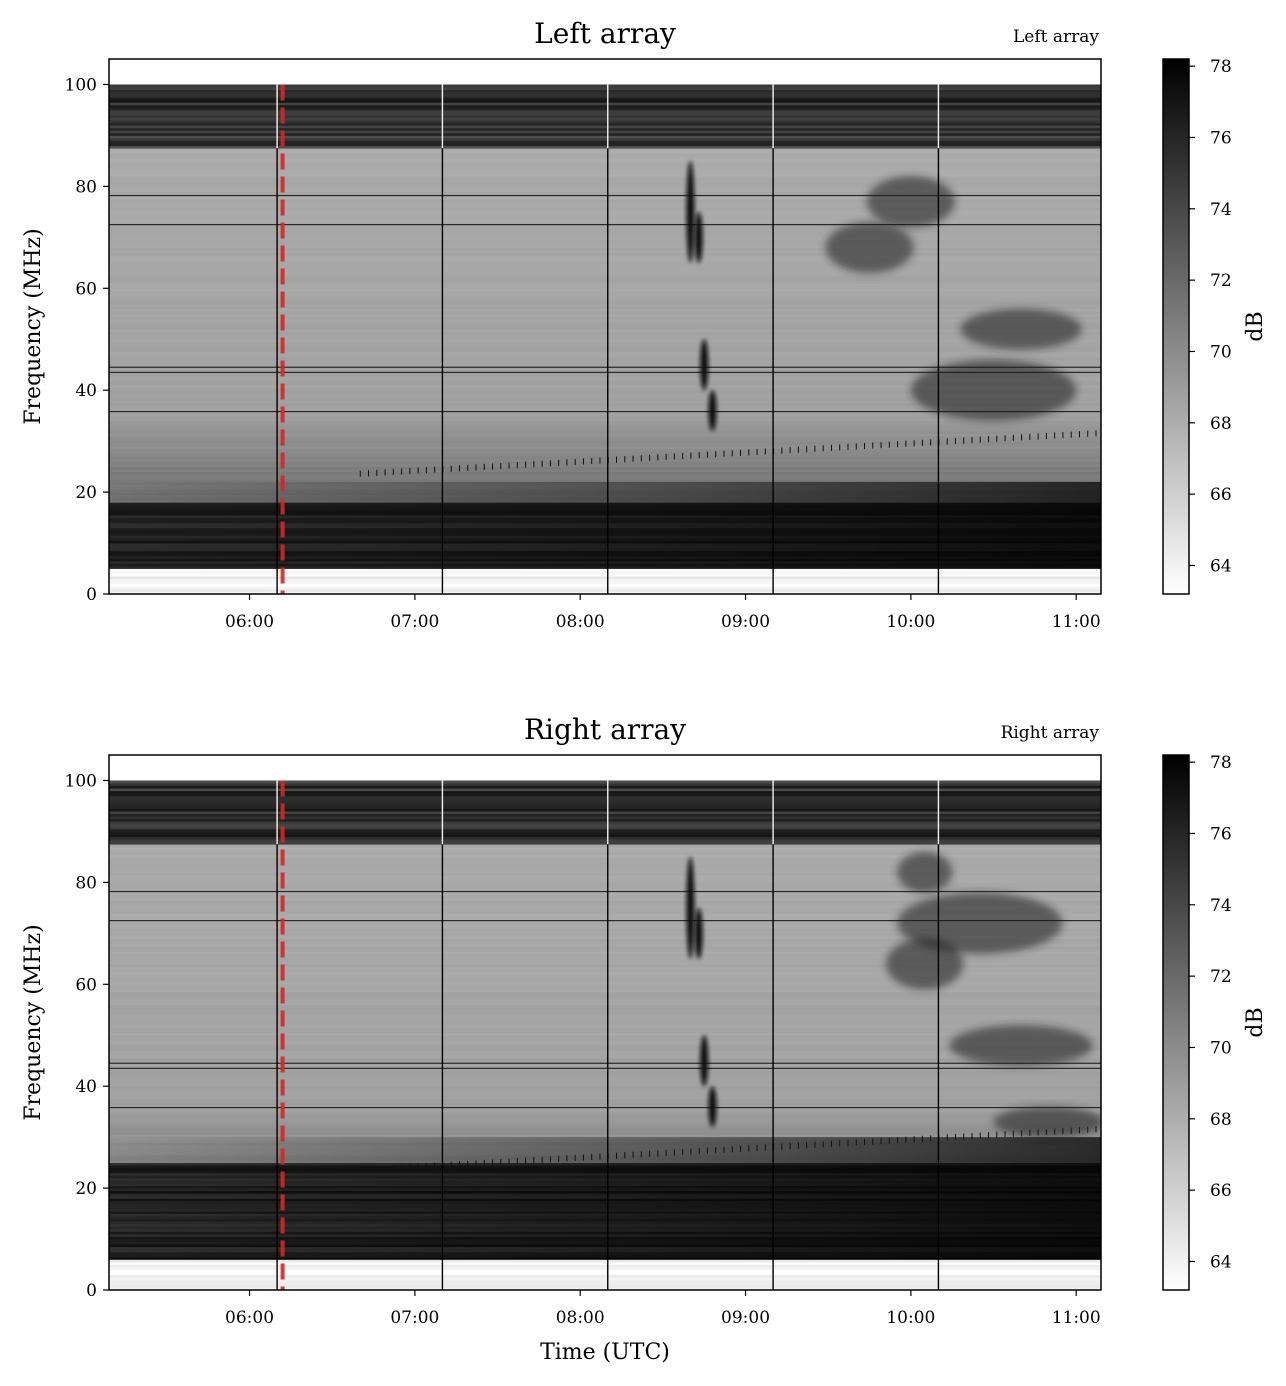  What do you see at coordinates (605, 33) in the screenshot?
I see `chart-title: Left array` at bounding box center [605, 33].